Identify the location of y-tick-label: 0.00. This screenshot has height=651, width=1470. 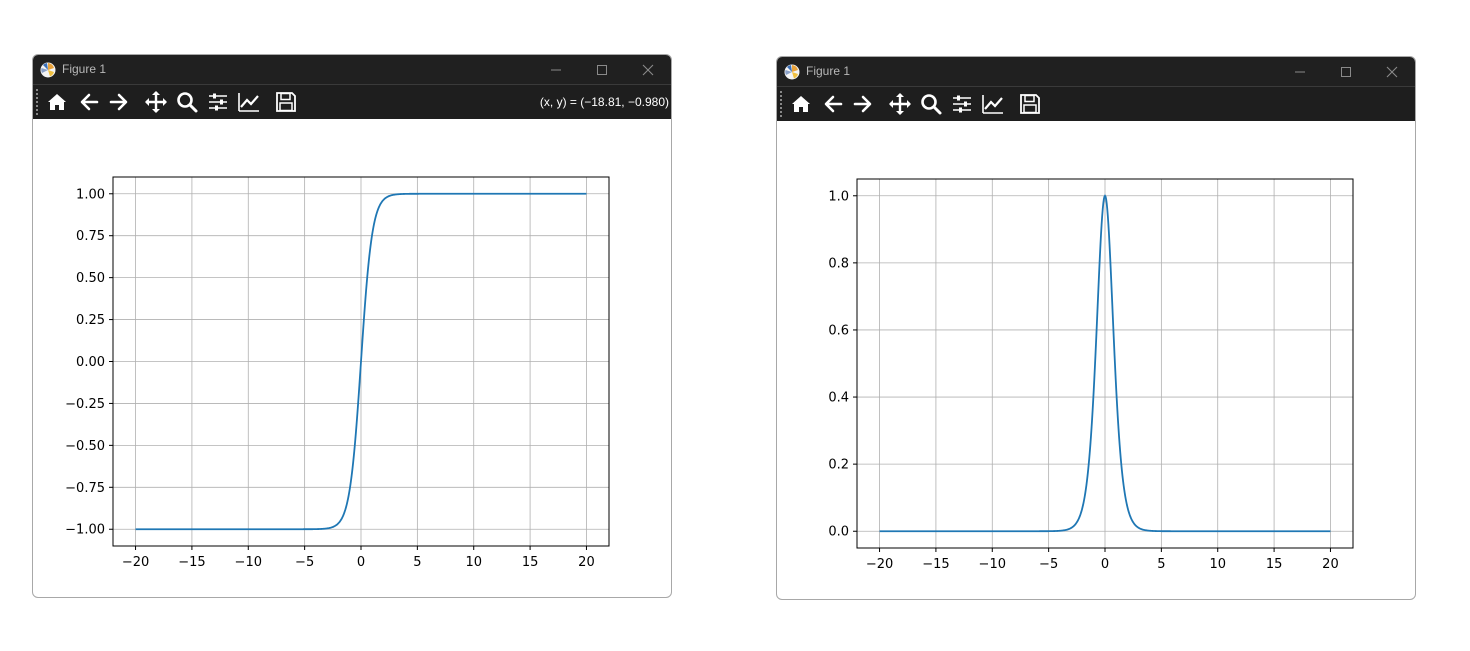
(90, 362).